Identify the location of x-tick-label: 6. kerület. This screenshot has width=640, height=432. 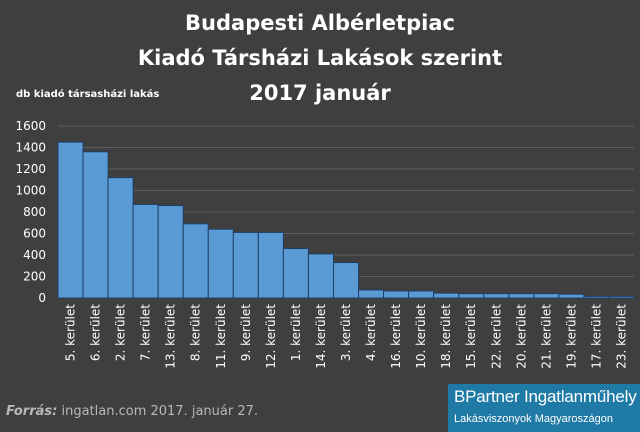
(96, 332).